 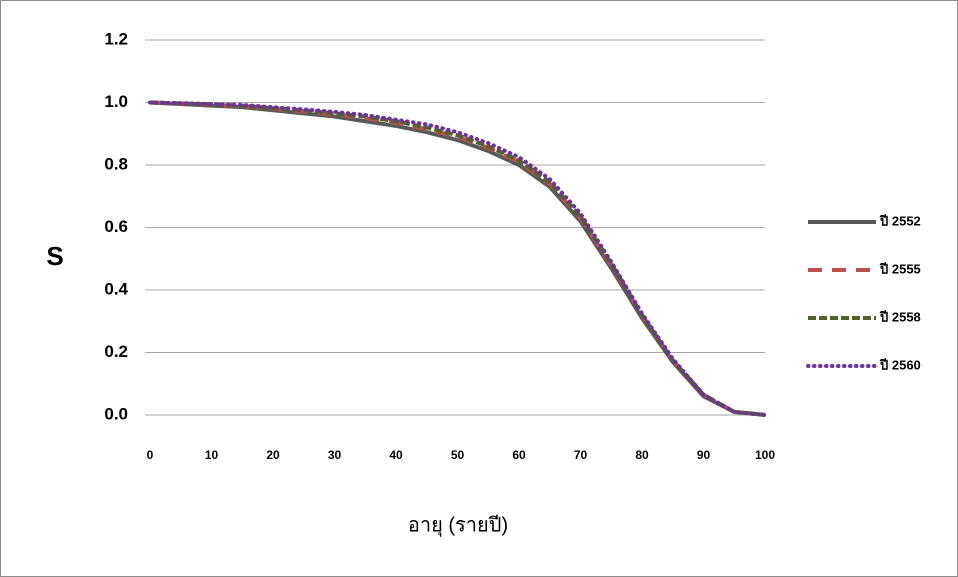 What do you see at coordinates (900, 316) in the screenshot?
I see `legend-label: ปี 2558` at bounding box center [900, 316].